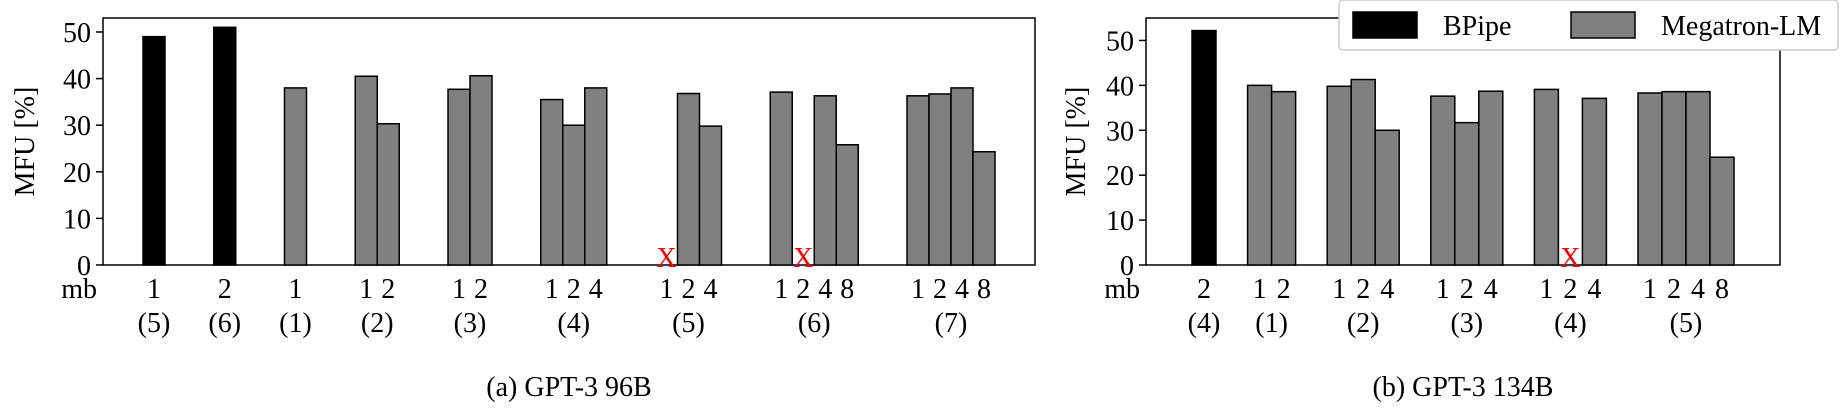 The image size is (1844, 418). Describe the element at coordinates (25, 142) in the screenshot. I see `y-axis-label: MFU [%]` at that location.